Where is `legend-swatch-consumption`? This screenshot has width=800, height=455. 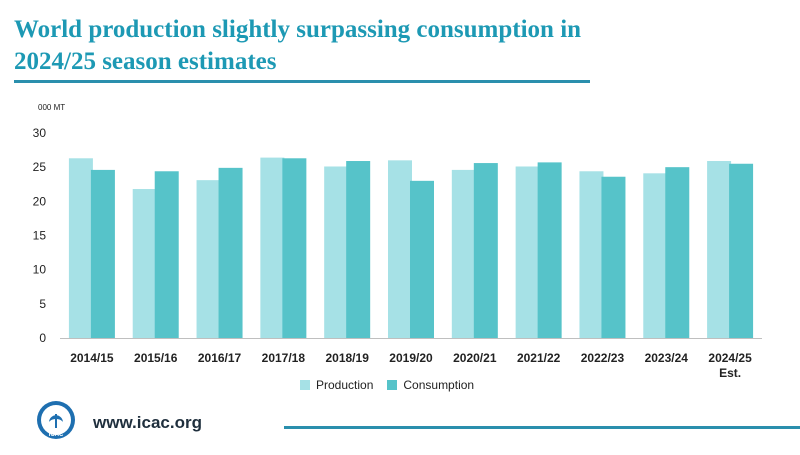
legend-swatch-consumption is located at coordinates (392, 385).